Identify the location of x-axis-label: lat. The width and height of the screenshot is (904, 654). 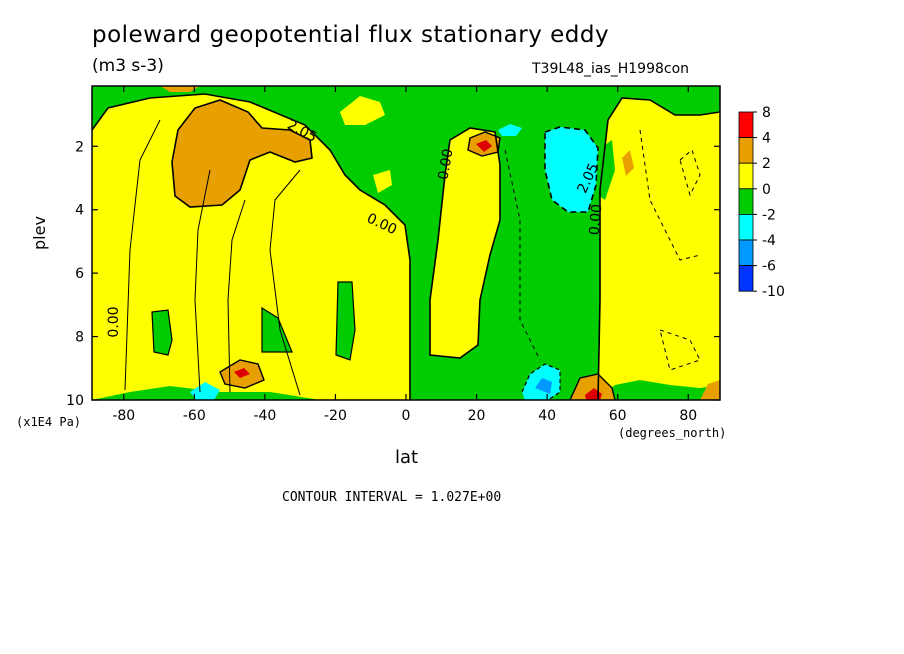
(407, 457).